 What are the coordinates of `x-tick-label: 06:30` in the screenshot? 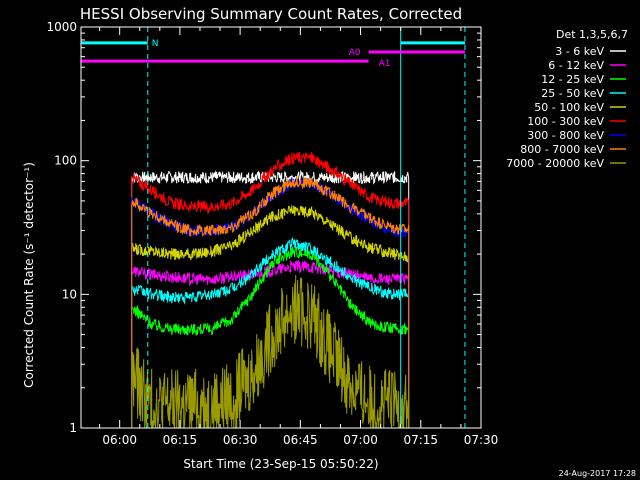 It's located at (240, 440).